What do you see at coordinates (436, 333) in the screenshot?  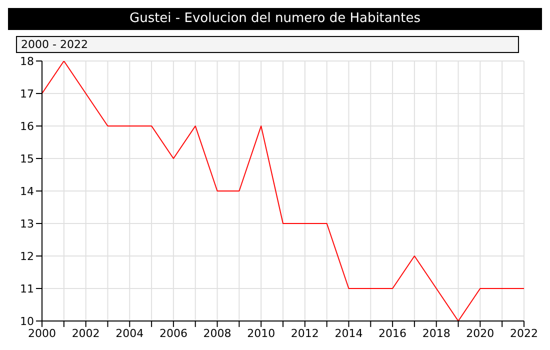 I see `x-tick-label: 2018` at bounding box center [436, 333].